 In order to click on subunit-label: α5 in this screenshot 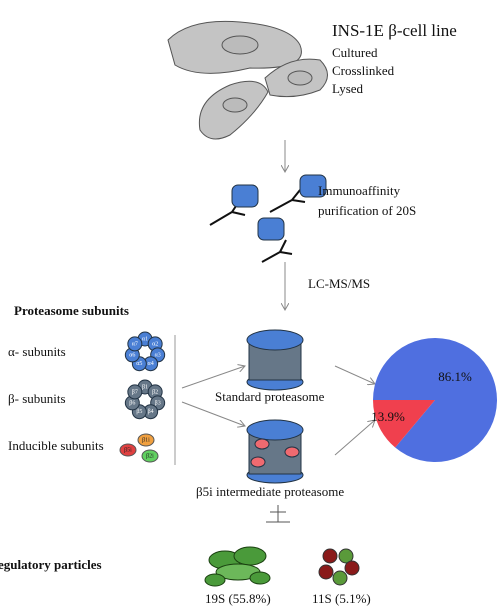, I will do `click(139, 364)`.